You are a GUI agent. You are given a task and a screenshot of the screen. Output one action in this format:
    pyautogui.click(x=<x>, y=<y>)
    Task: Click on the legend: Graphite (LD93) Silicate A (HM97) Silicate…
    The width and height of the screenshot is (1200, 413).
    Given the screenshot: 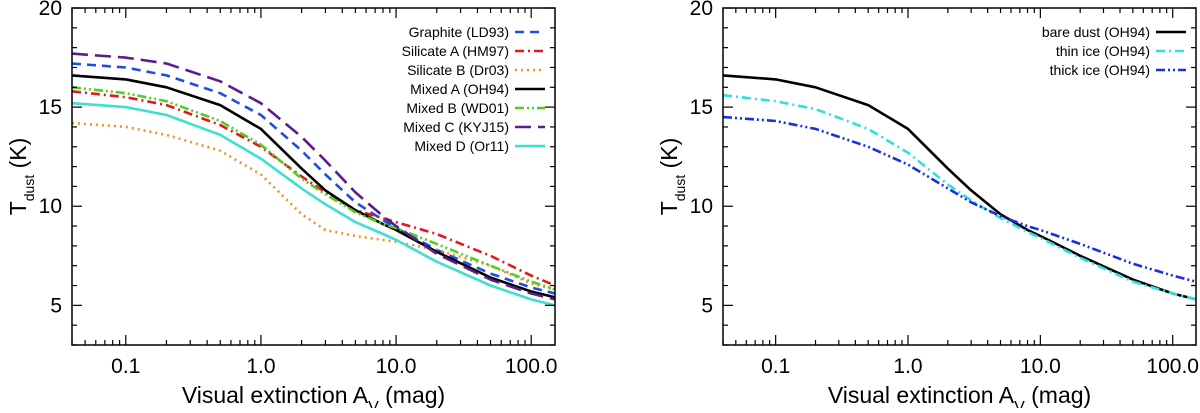 What is the action you would take?
    pyautogui.click(x=473, y=89)
    